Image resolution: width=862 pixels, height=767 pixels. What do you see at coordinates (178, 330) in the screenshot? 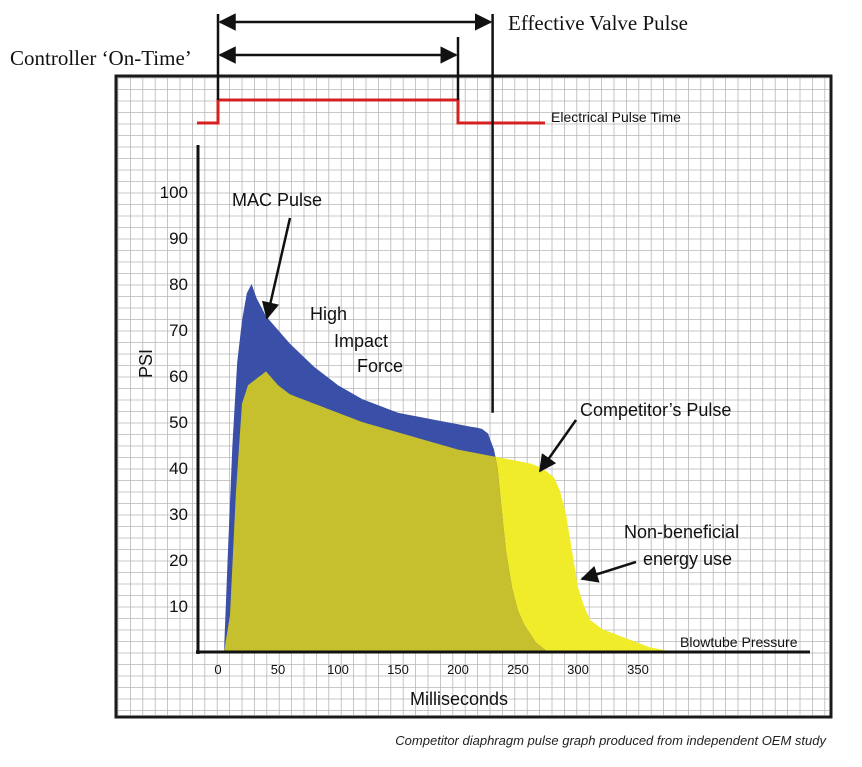
I see `y-tick-label: 70` at bounding box center [178, 330].